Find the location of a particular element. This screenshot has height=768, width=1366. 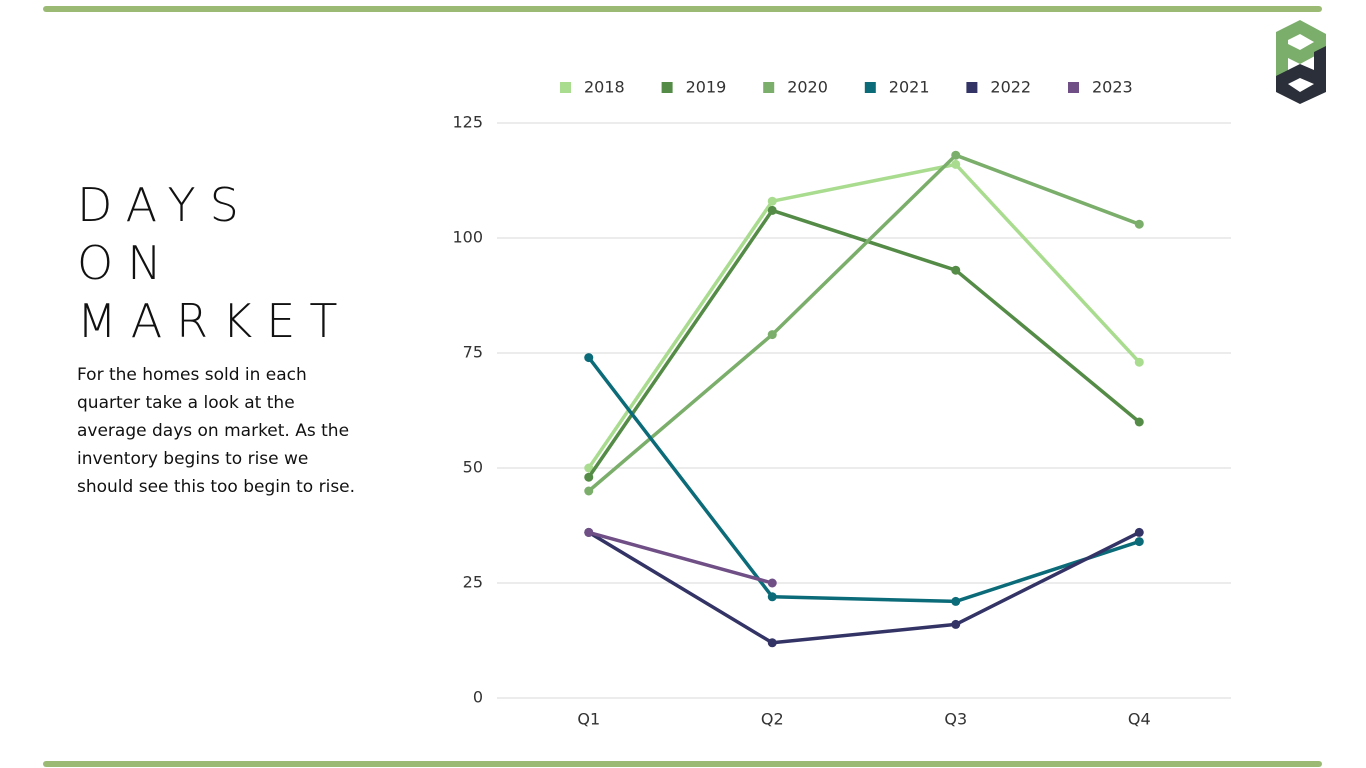

x-tick-label: Q3 is located at coordinates (955, 719).